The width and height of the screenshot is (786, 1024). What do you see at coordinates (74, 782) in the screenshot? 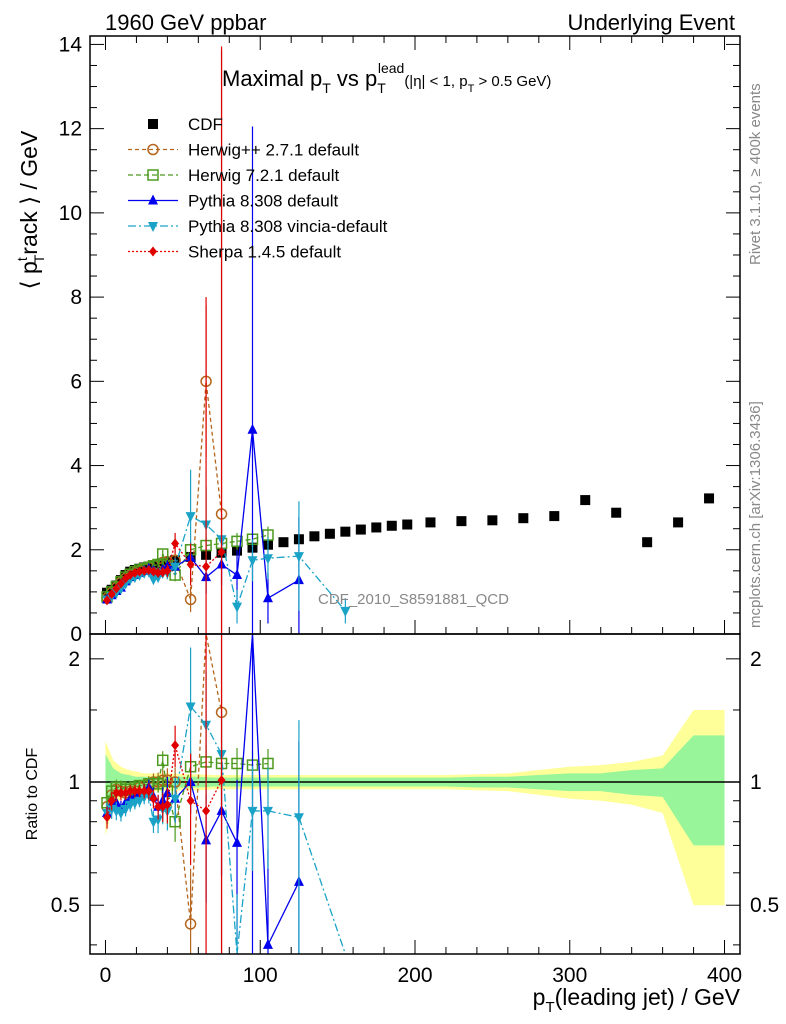
I see `ratio-tick-label: 1` at bounding box center [74, 782].